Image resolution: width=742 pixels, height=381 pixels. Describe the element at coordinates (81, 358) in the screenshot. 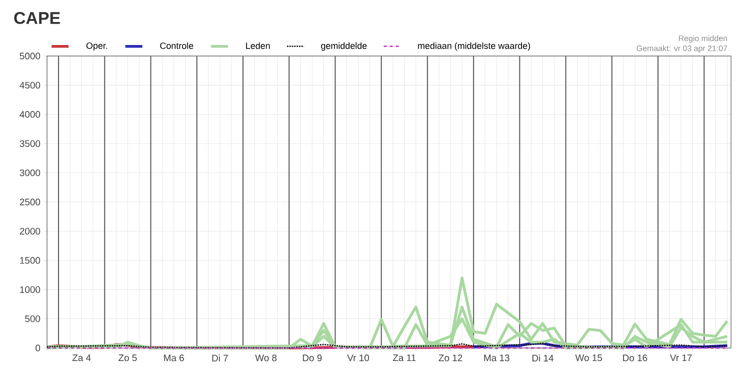

I see `x-tick-label: Za 4` at that location.